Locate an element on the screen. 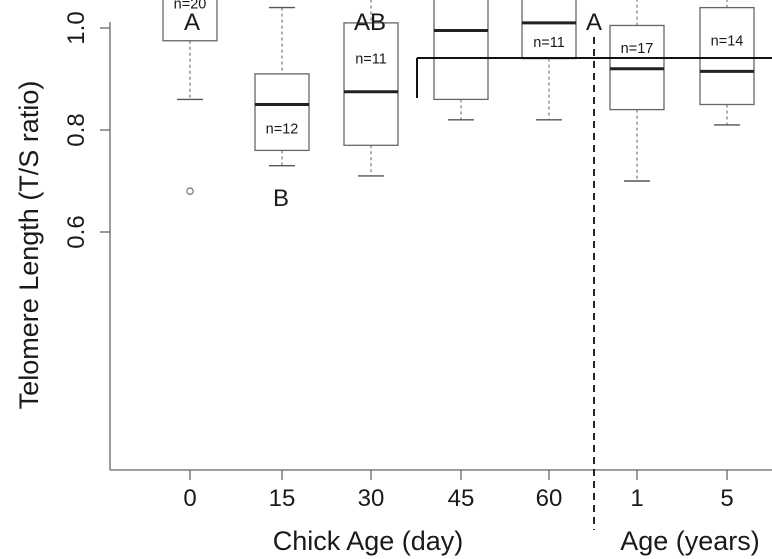  box-30: n=11 is located at coordinates (371, 88).